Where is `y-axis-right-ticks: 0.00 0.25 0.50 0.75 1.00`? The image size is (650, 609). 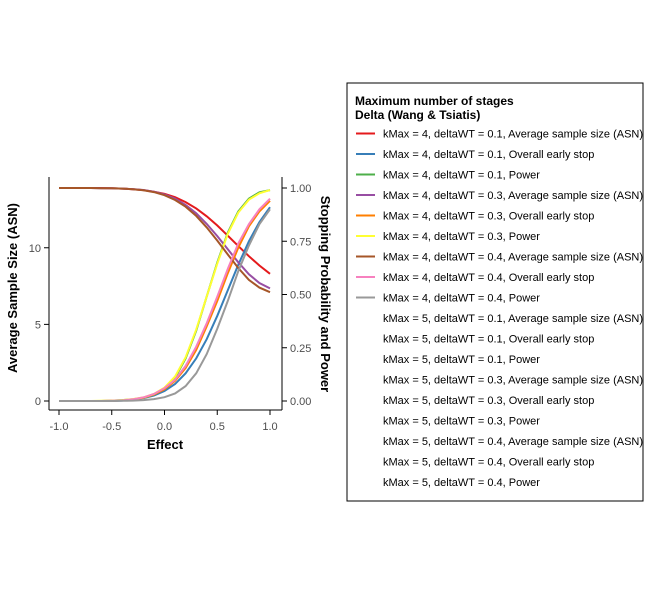 y-axis-right-ticks: 0.00 0.25 0.50 0.75 1.00 is located at coordinates (296, 295).